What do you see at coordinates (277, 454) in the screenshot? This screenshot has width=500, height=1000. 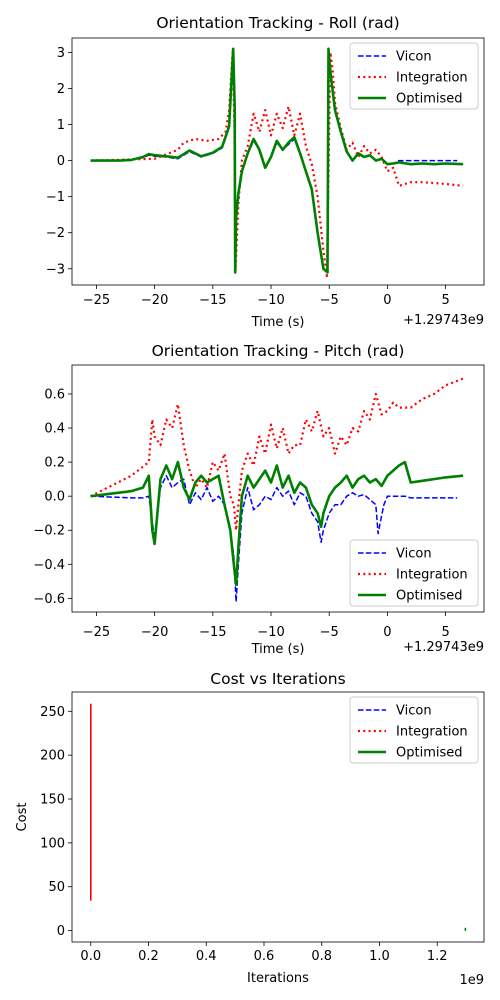 I see `series-line-integration` at bounding box center [277, 454].